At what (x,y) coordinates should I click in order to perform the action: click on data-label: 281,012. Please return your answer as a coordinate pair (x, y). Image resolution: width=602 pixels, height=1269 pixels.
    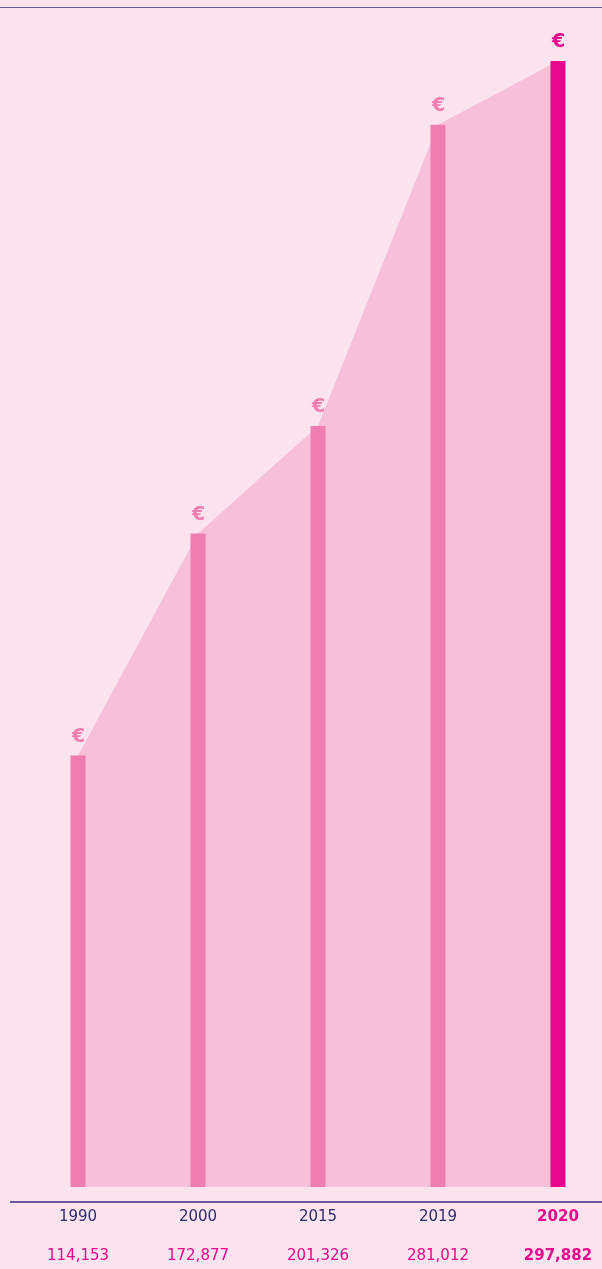
    Looking at the image, I should click on (437, 1254).